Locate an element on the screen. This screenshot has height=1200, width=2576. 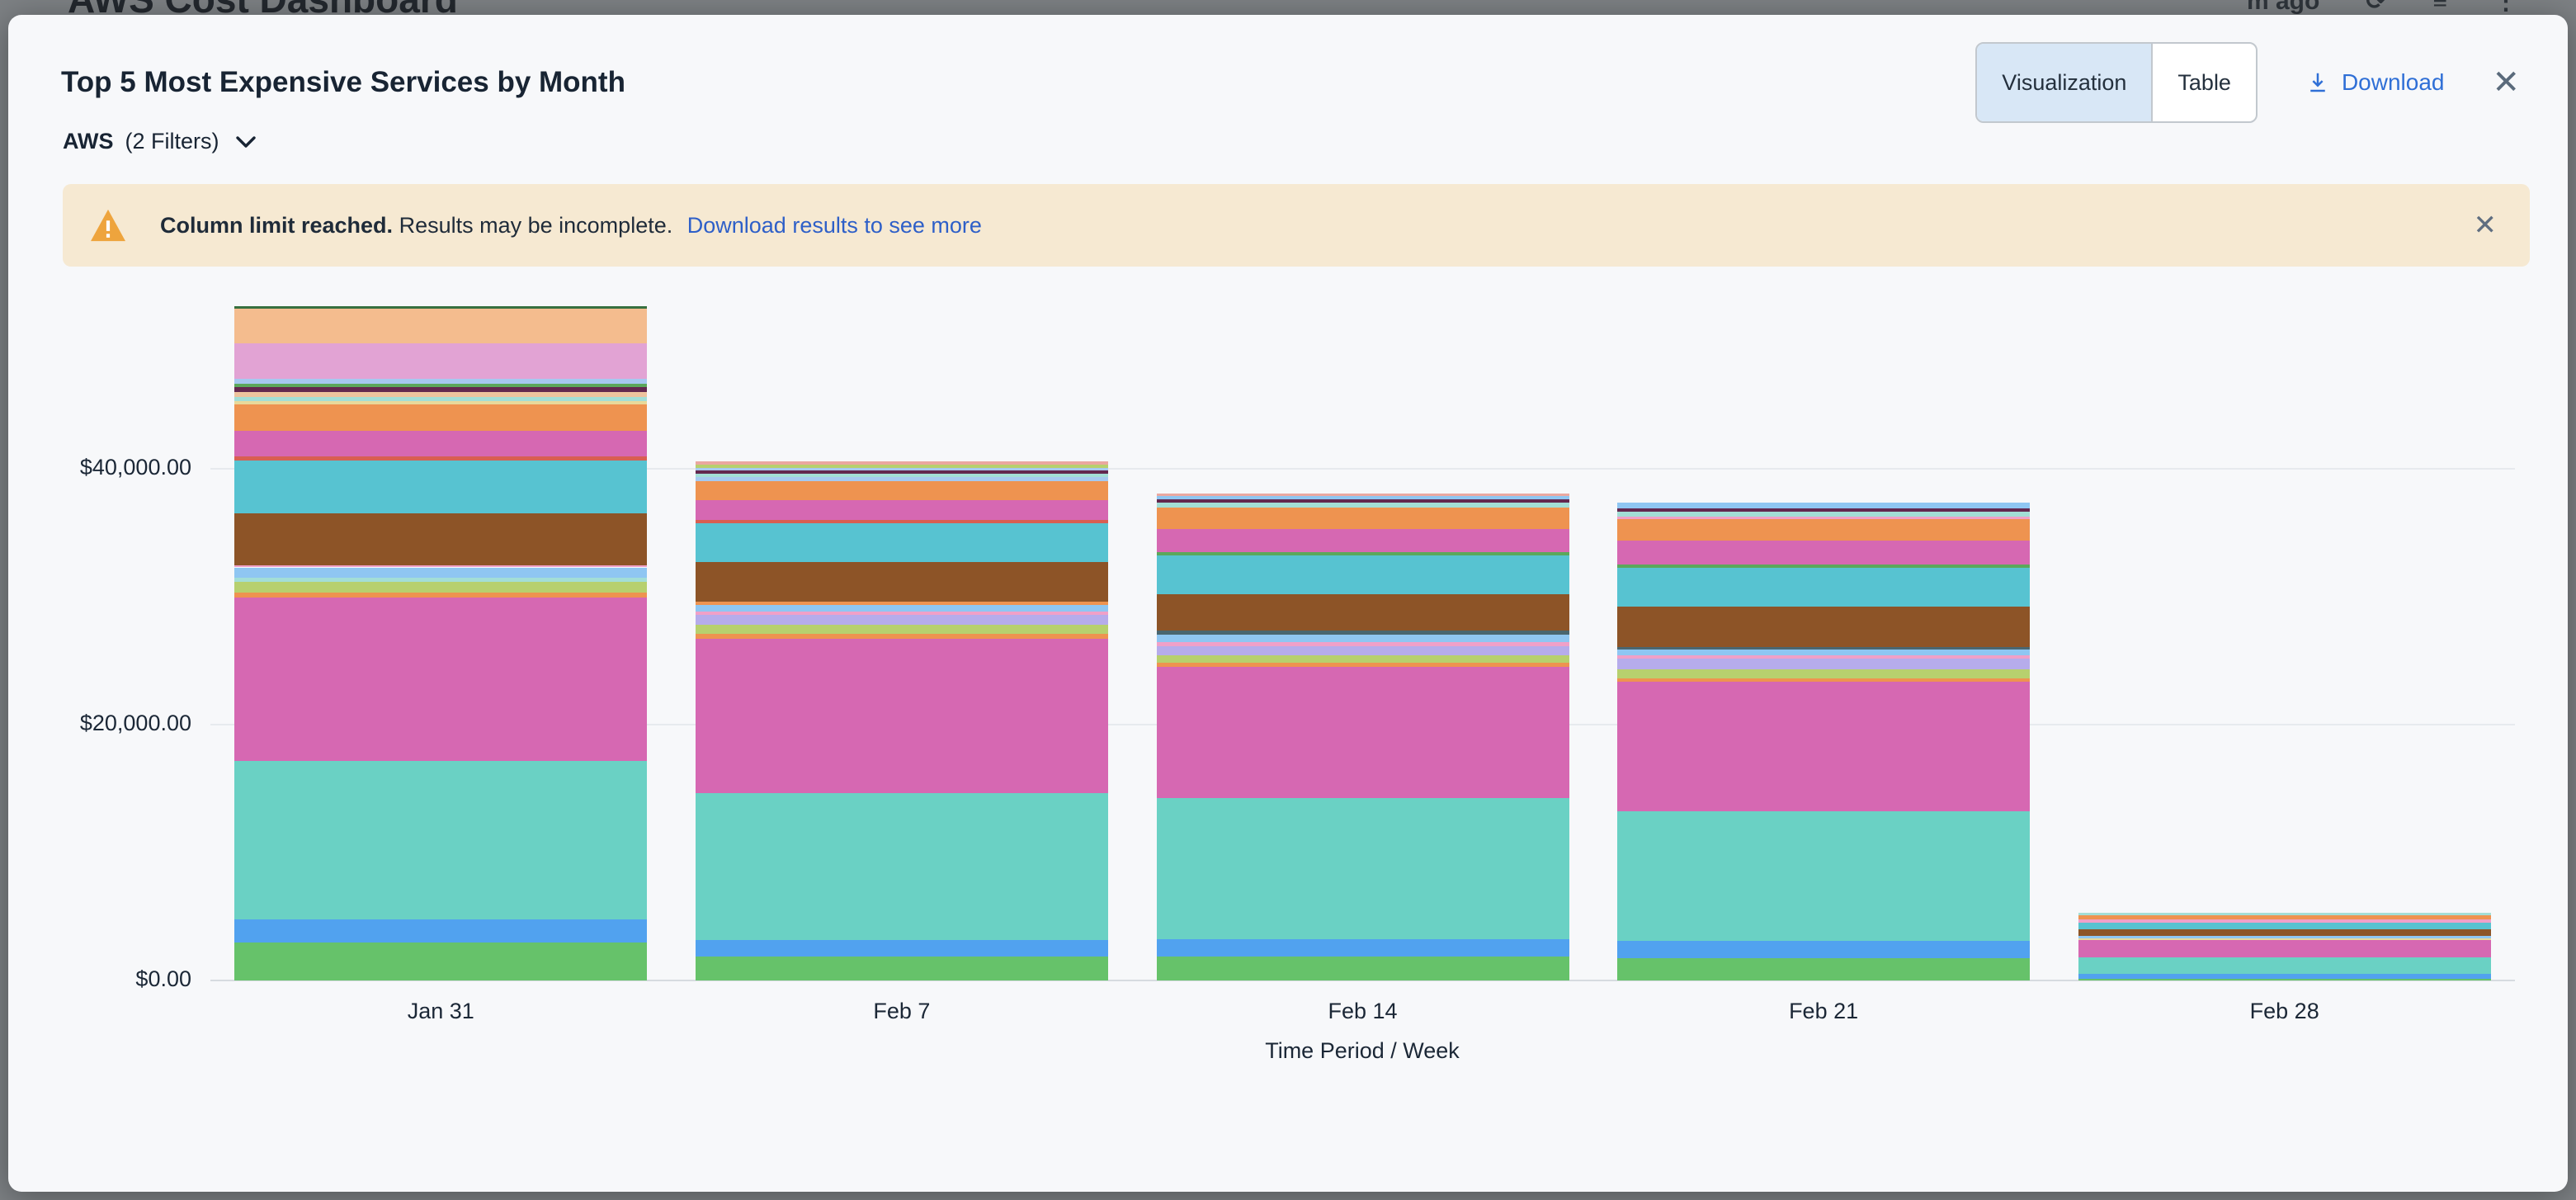
tab-table: Table is located at coordinates (2203, 82).